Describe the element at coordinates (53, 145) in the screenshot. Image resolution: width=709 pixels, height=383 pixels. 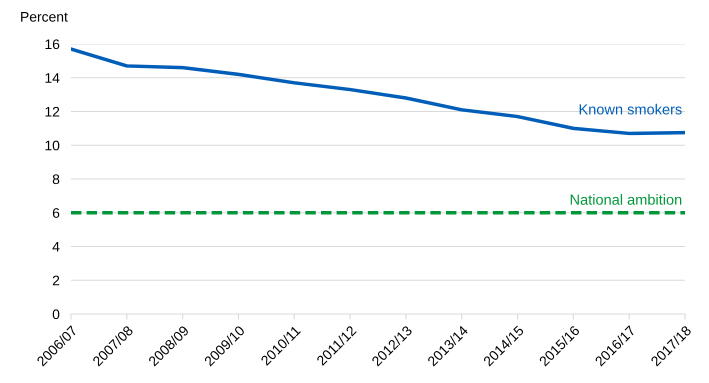
I see `y-tick-label: 10` at that location.